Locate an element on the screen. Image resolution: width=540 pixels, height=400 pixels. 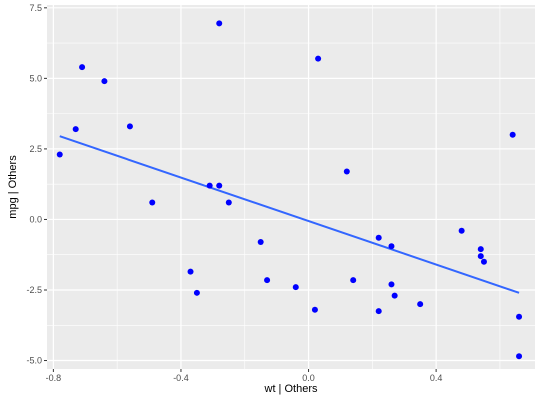
y-tick-label: 0.0 is located at coordinates (35, 219).